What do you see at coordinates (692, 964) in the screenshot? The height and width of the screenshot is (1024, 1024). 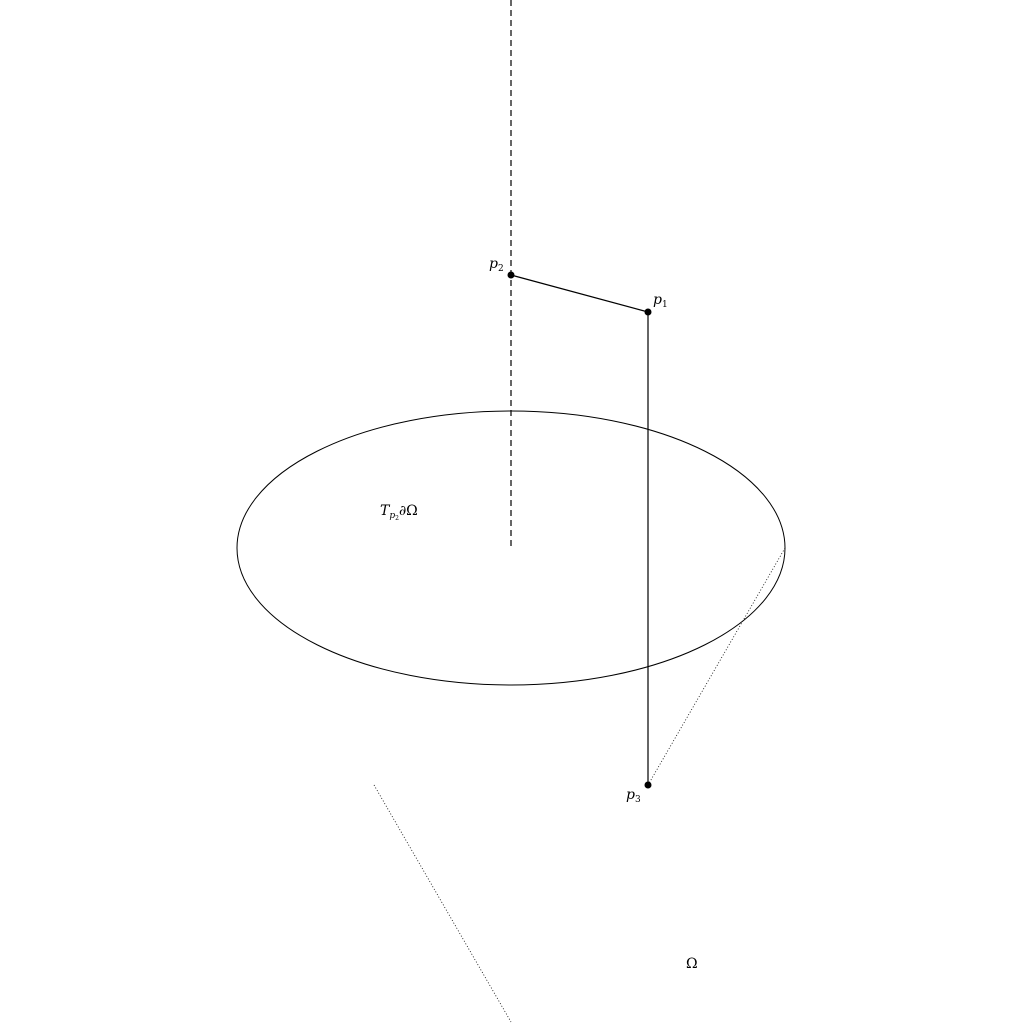 I see `label-omega: Ω` at bounding box center [692, 964].